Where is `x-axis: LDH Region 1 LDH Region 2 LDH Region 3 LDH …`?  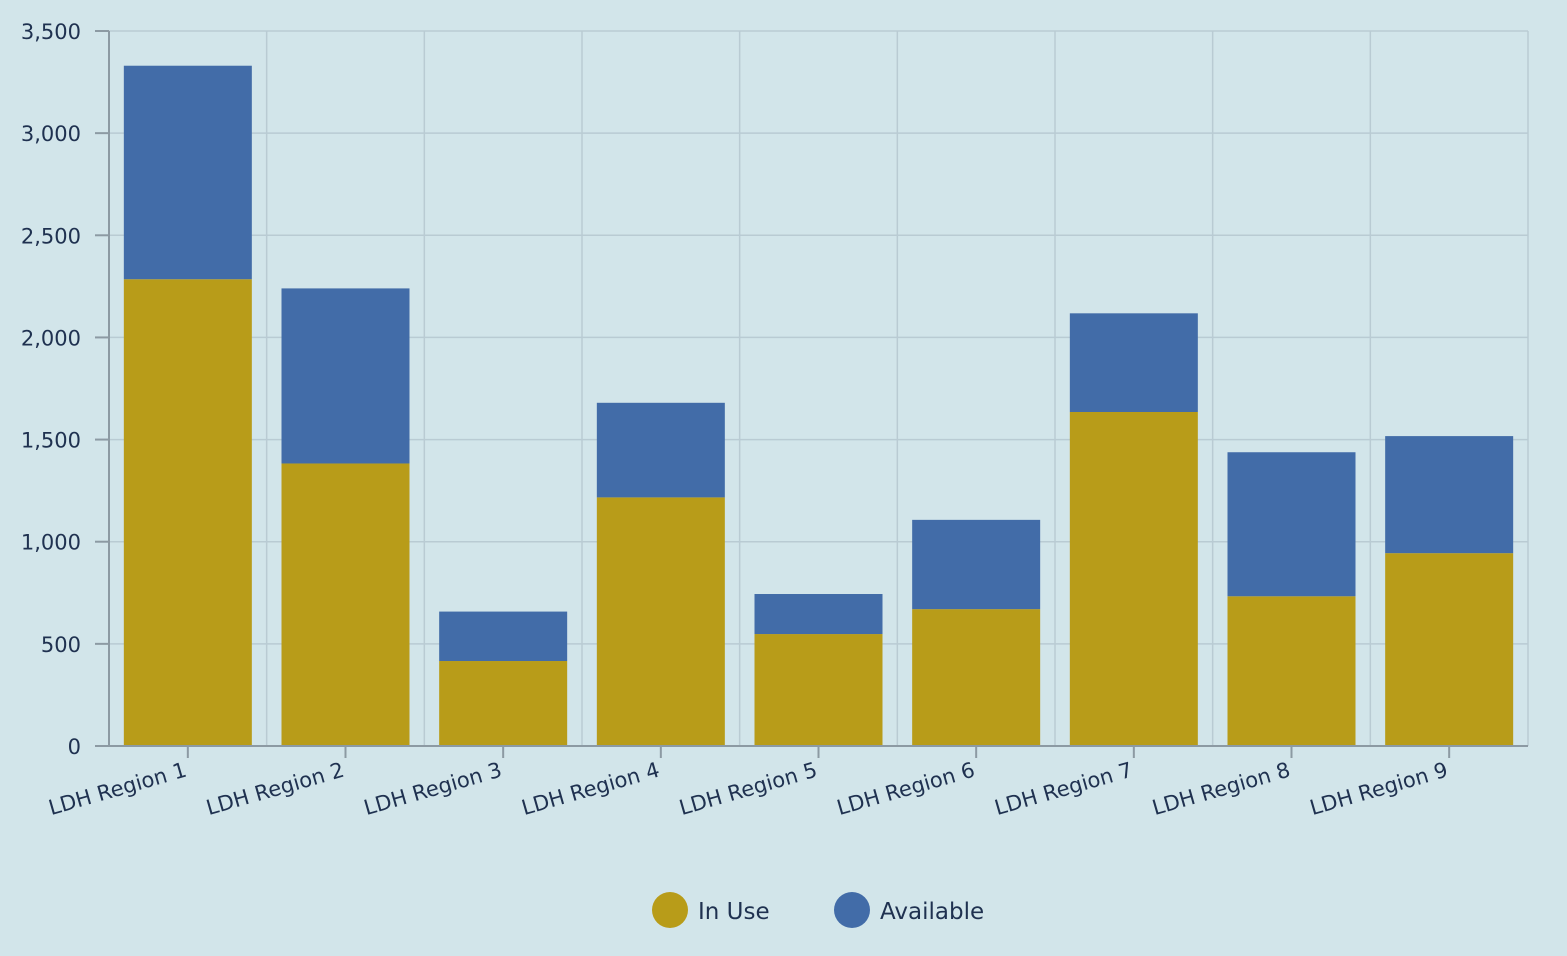 x-axis: LDH Region 1 LDH Region 2 LDH Region 3 LDH … is located at coordinates (787, 782).